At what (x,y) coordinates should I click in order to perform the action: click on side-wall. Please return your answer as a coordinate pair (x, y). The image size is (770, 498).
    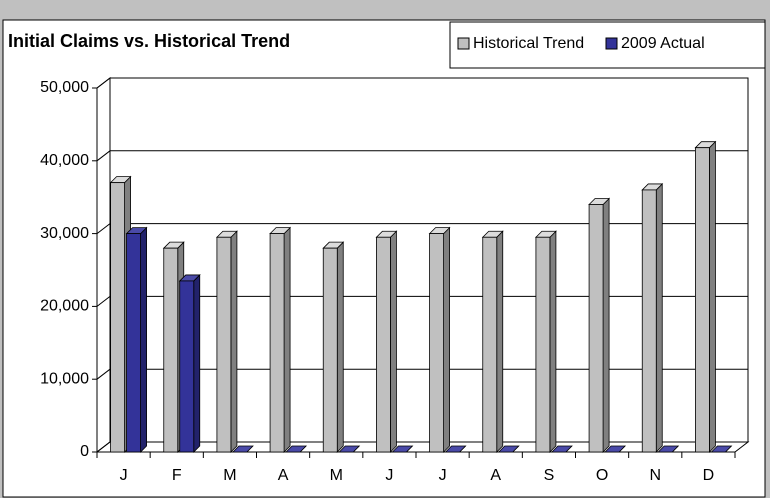
    Looking at the image, I should click on (103, 265).